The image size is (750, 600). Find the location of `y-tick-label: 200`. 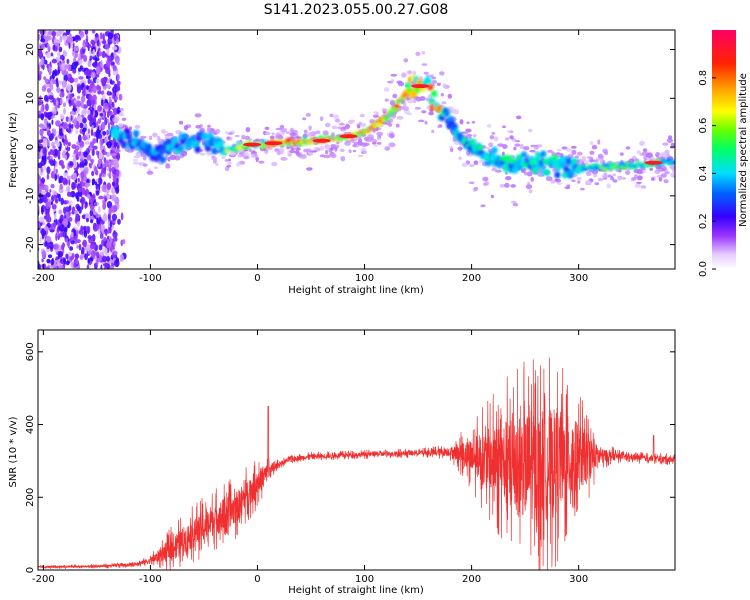

y-tick-label: 200 is located at coordinates (30, 497).